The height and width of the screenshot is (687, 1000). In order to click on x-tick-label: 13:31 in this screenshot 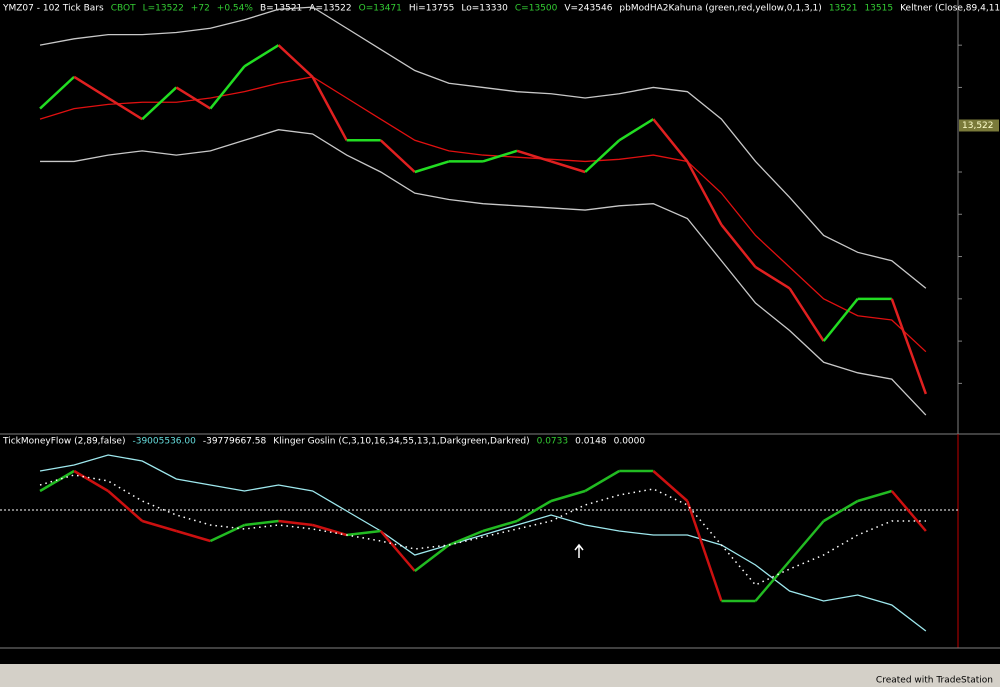, I will do `click(40, 656)`.